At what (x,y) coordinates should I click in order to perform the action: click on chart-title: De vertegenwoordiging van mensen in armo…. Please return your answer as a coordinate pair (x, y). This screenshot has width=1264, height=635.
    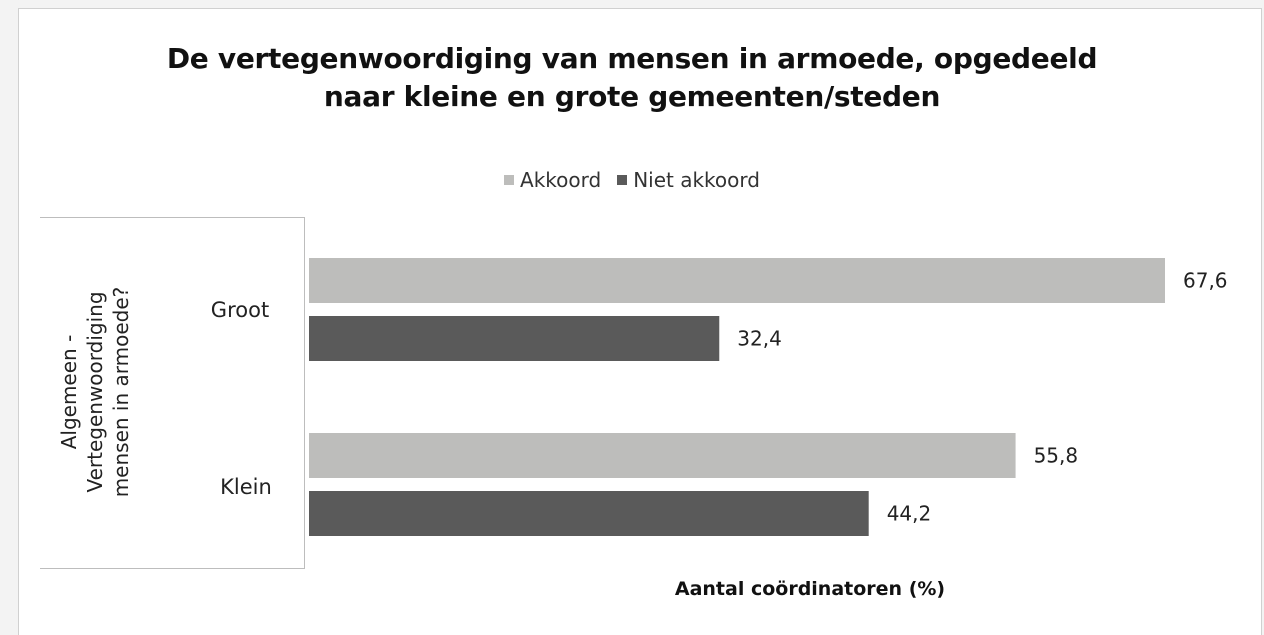
    Looking at the image, I should click on (632, 78).